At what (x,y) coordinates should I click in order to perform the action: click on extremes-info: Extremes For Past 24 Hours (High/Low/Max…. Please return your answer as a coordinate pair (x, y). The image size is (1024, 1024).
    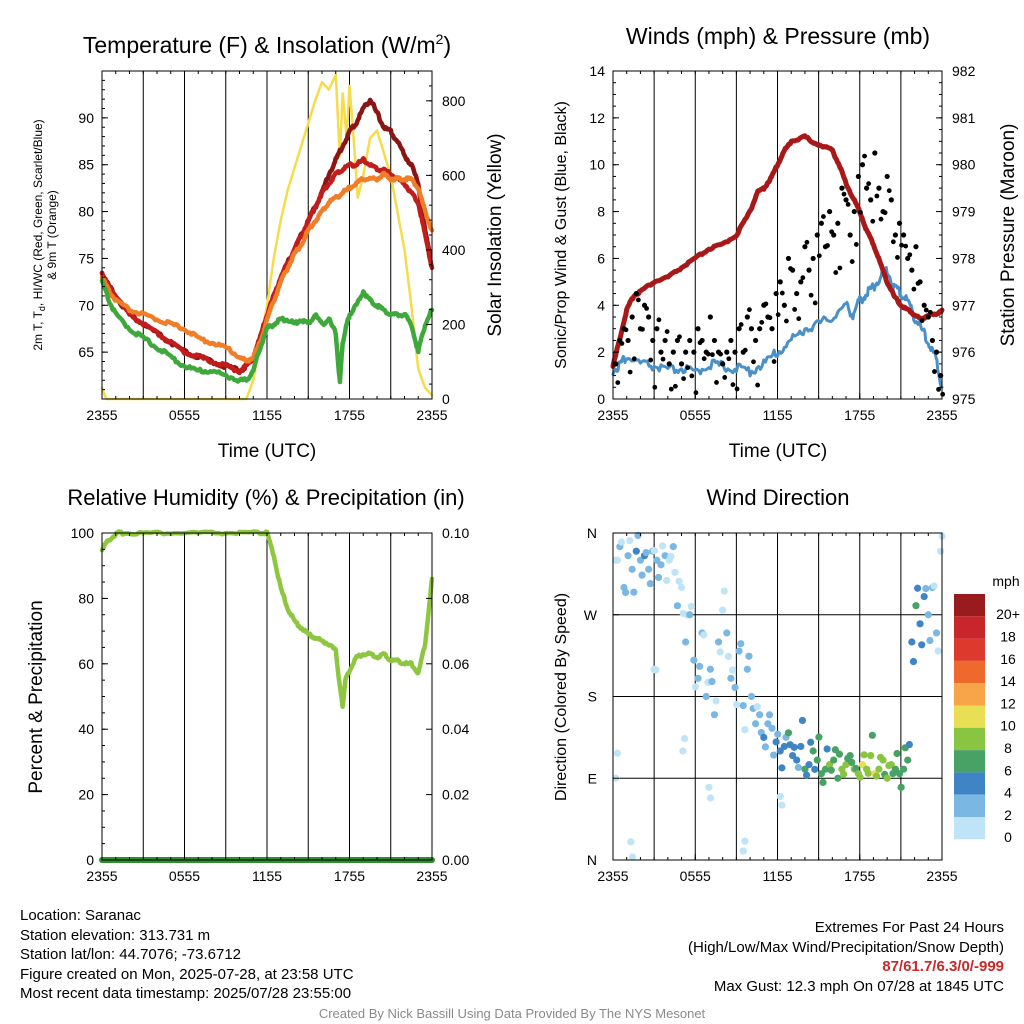
    Looking at the image, I should click on (846, 957).